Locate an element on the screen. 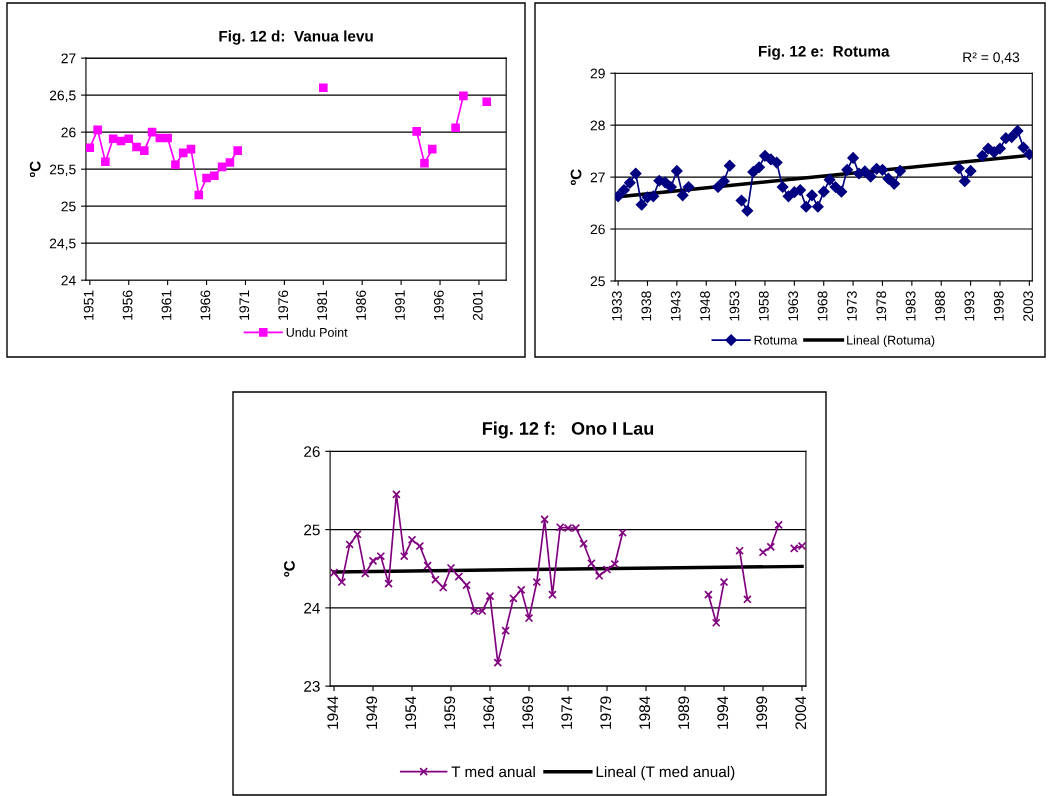  text: R² = 0,43 is located at coordinates (991, 58).